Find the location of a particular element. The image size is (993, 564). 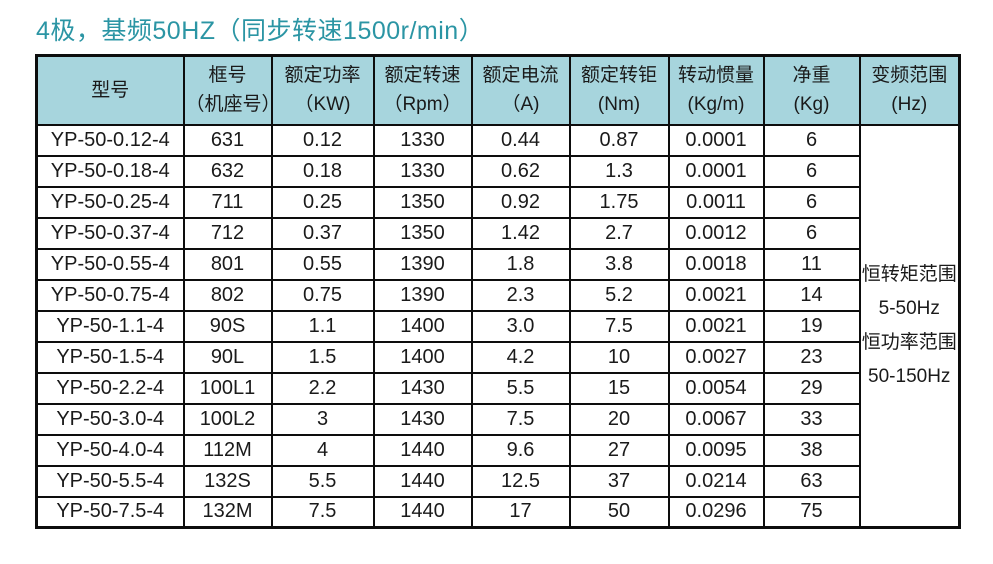

frequency-range-line: 50-150Hz is located at coordinates (909, 376).